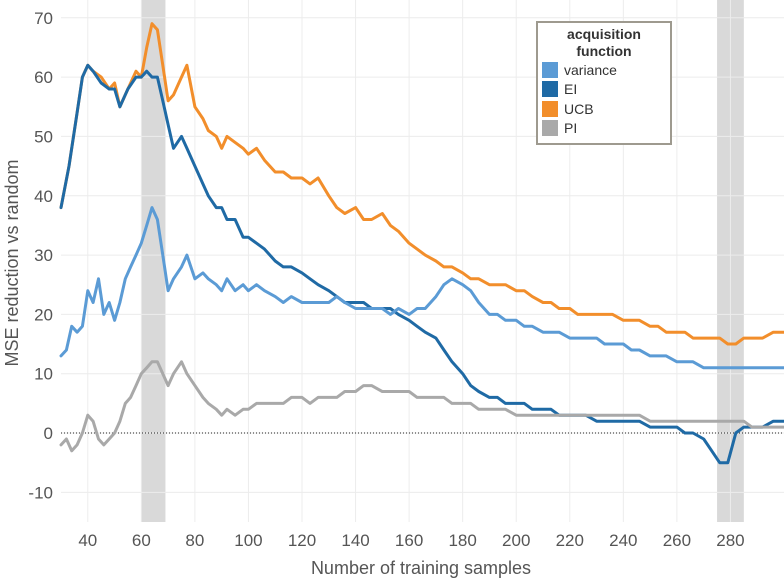 The image size is (784, 584). What do you see at coordinates (571, 128) in the screenshot?
I see `legend-label-pi: PI` at bounding box center [571, 128].